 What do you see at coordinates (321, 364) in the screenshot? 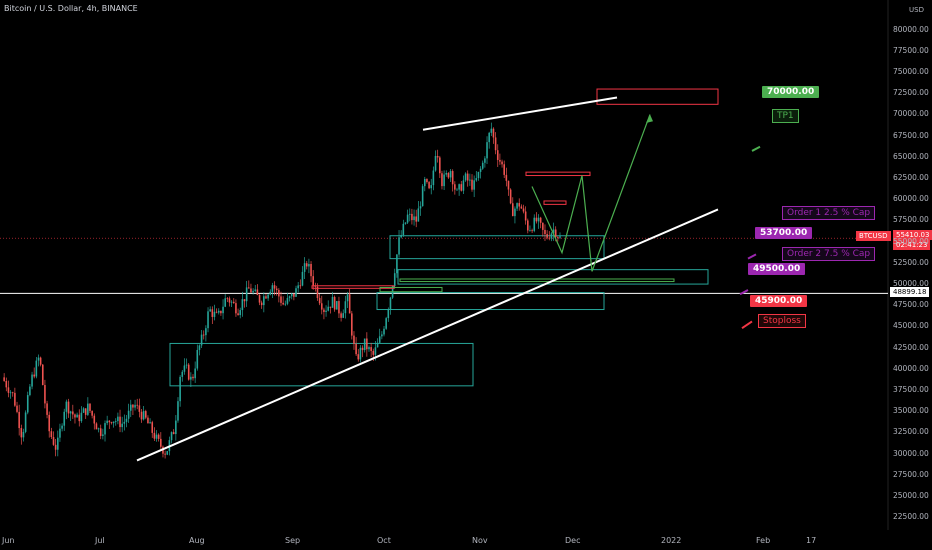
I see `demand-zone-aug` at bounding box center [321, 364].